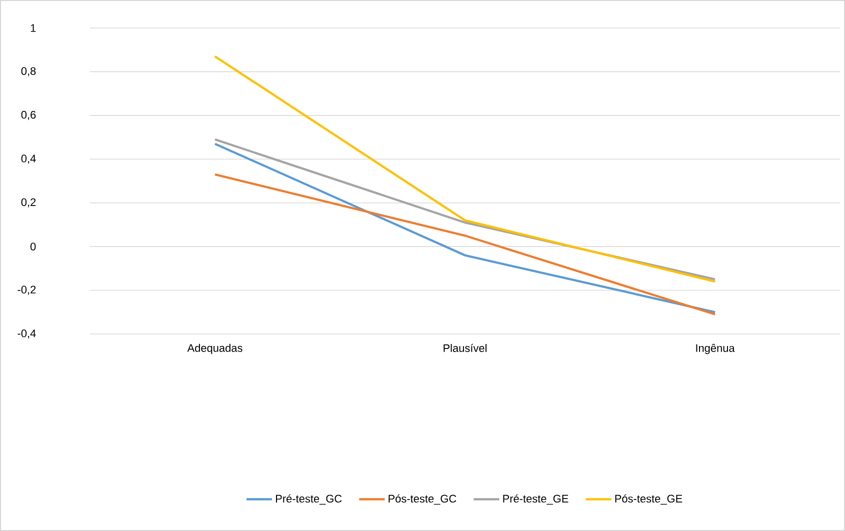 Image resolution: width=845 pixels, height=531 pixels. What do you see at coordinates (422, 499) in the screenshot?
I see `legend-label: Pós-teste_GC` at bounding box center [422, 499].